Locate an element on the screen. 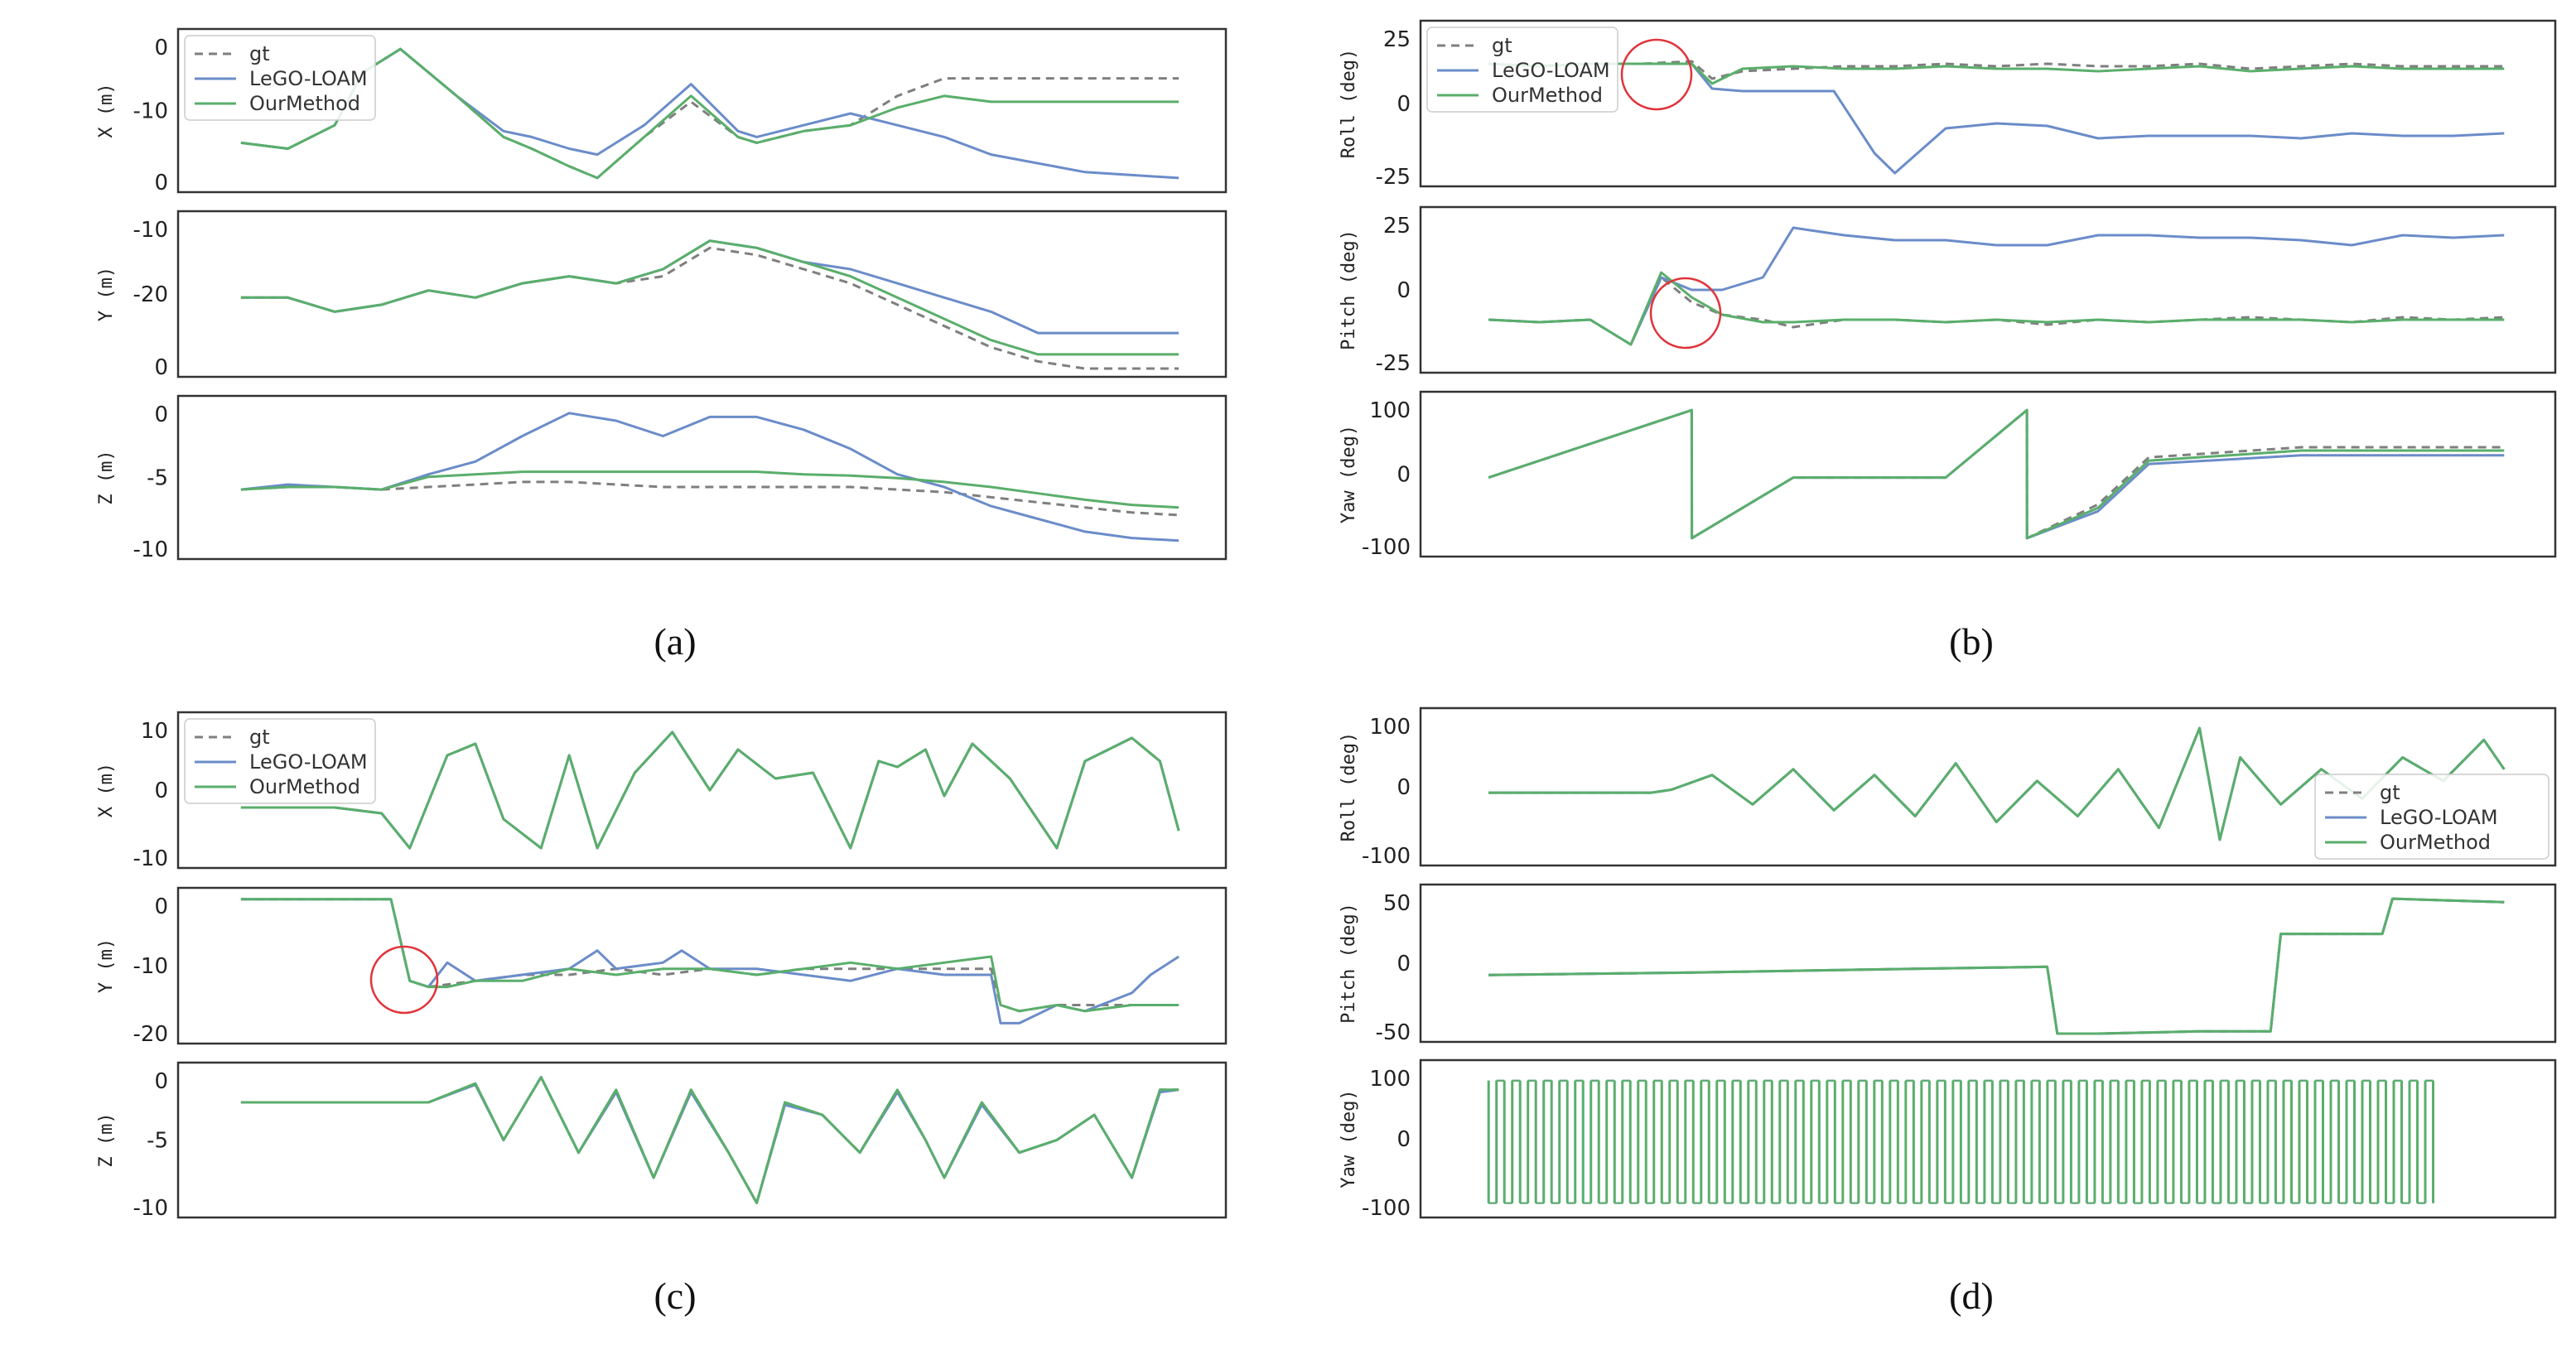 The width and height of the screenshot is (2576, 1350). y-tick-label: 25 is located at coordinates (1397, 39).